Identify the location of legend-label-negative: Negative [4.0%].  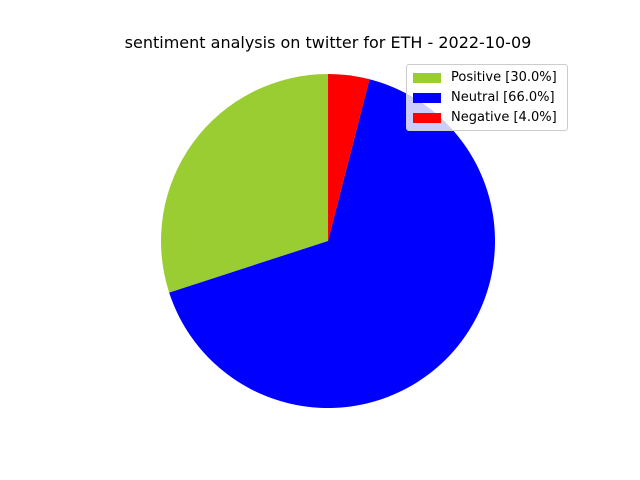
(504, 117).